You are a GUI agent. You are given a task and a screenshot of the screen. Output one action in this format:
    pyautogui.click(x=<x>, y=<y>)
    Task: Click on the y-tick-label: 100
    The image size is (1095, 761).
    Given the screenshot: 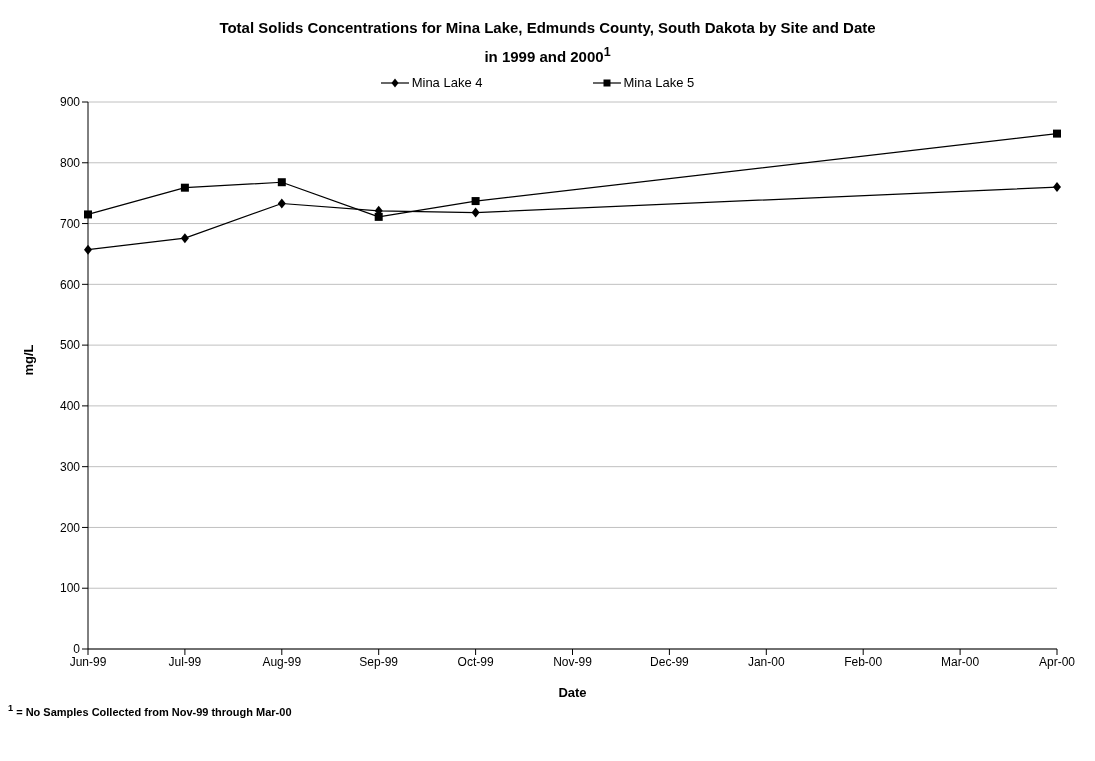 What is the action you would take?
    pyautogui.click(x=70, y=588)
    